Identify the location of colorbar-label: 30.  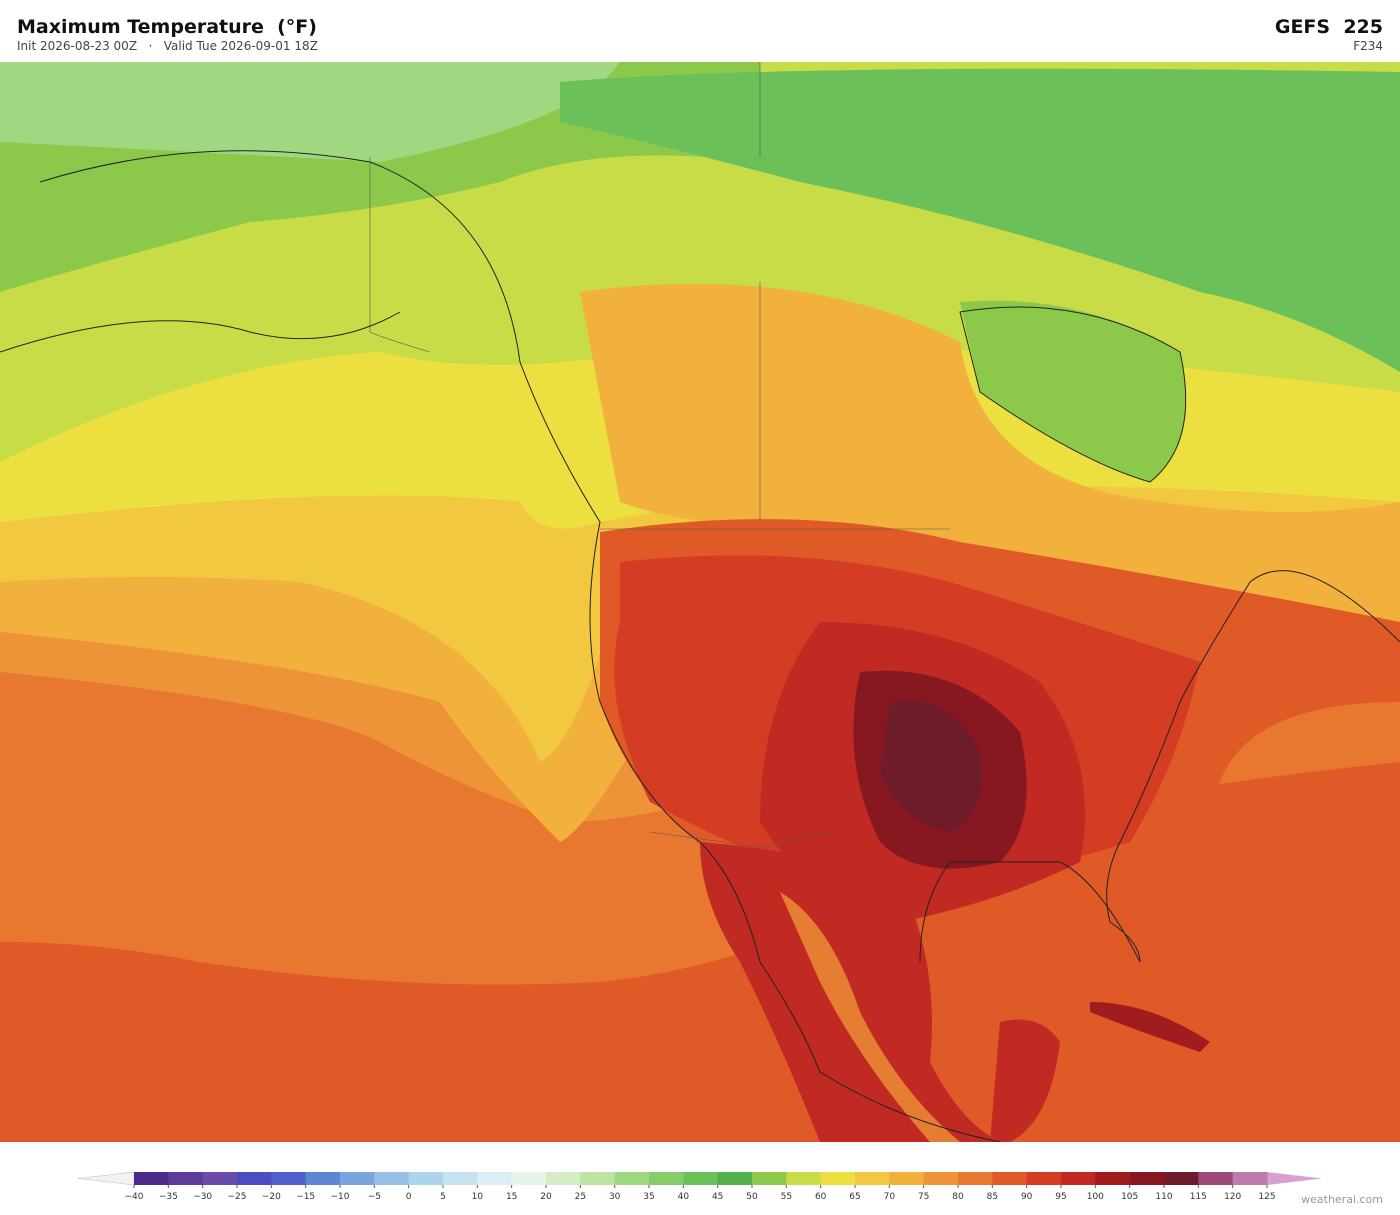
(615, 1197).